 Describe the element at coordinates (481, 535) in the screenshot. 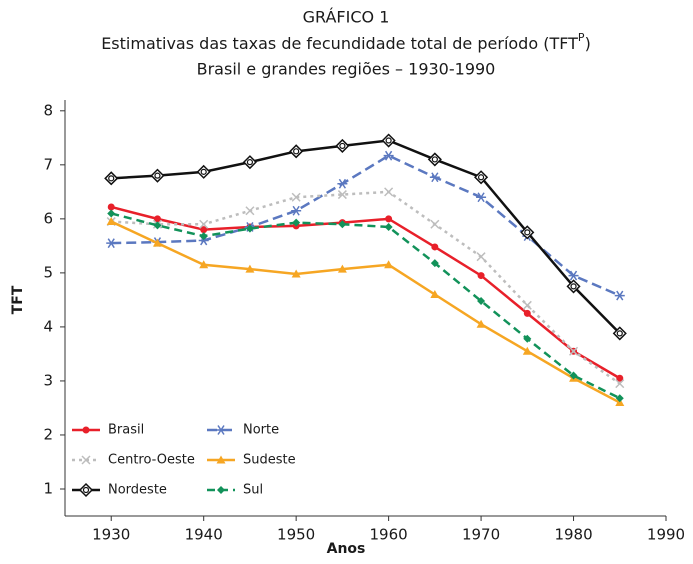

I see `x-tick-label: 1970` at that location.